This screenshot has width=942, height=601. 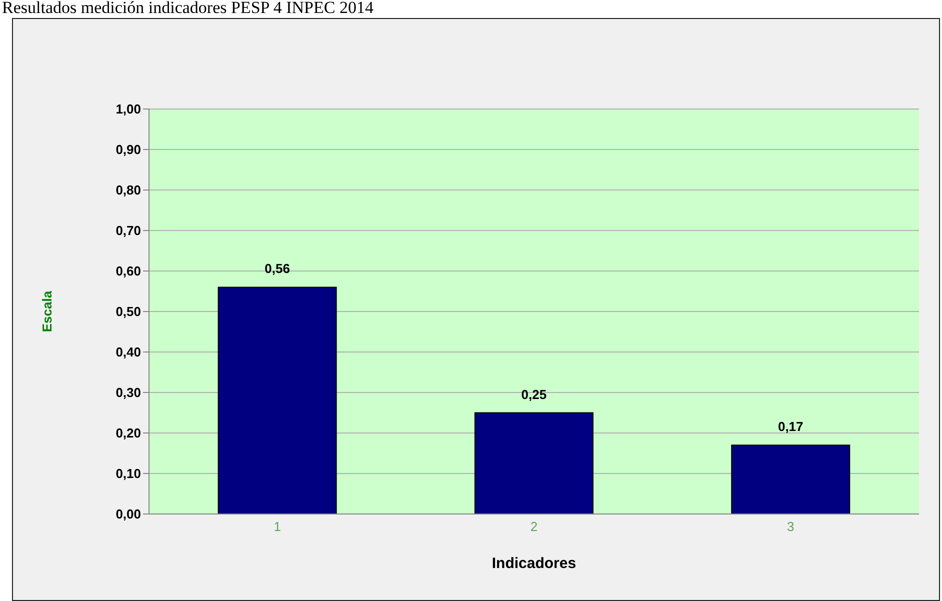 What do you see at coordinates (534, 563) in the screenshot?
I see `x-axis-title: Indicadores` at bounding box center [534, 563].